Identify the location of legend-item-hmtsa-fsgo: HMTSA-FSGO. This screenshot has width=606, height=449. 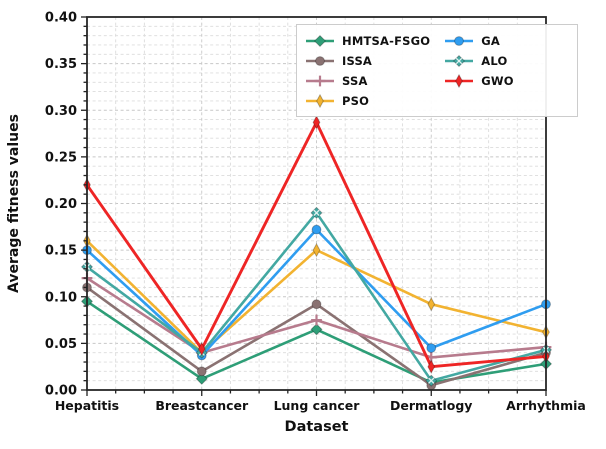
(367, 40).